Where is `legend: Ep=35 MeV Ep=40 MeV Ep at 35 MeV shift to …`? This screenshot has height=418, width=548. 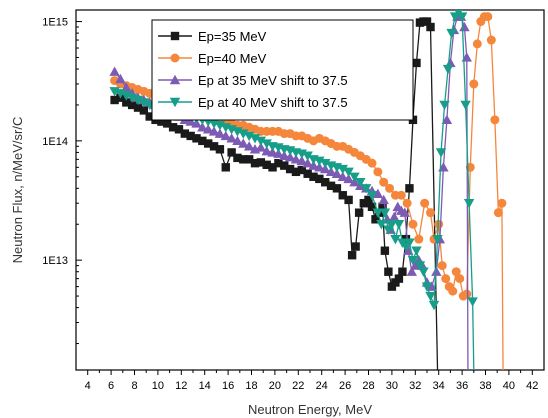 legend: Ep=35 MeV Ep=40 MeV Ep at 35 MeV shift to … is located at coordinates (282, 70).